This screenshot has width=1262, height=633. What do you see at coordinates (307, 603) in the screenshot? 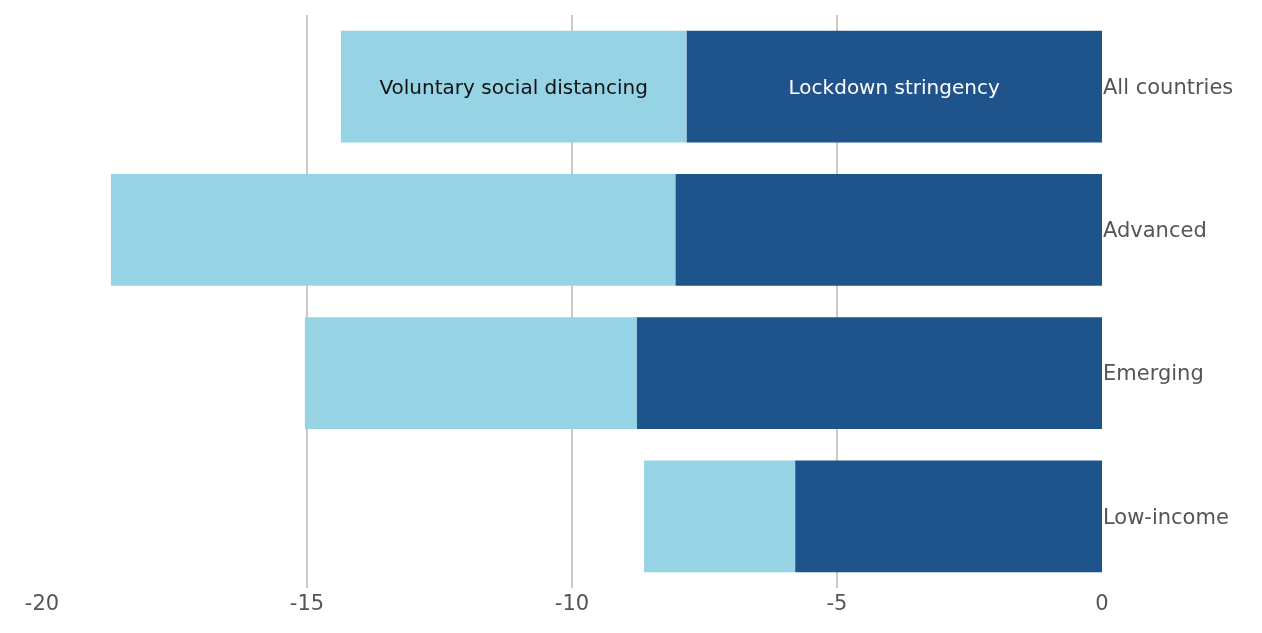
I see `x-tick-label: -15` at bounding box center [307, 603].